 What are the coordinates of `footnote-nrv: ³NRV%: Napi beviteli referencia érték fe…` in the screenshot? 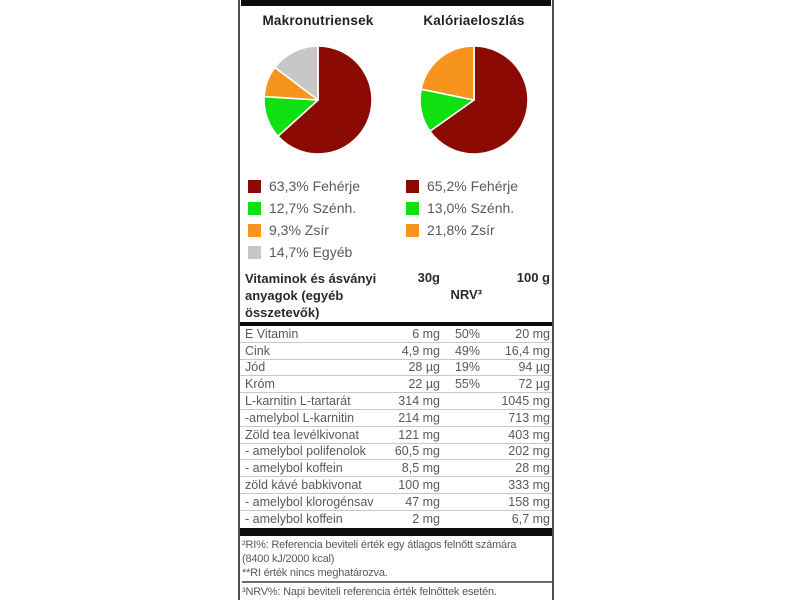 It's located at (369, 591).